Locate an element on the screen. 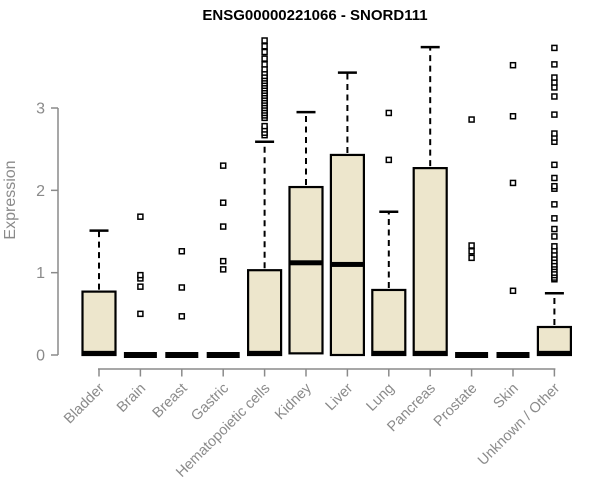 The image size is (600, 500). x-tick-label: Brain is located at coordinates (131, 398).